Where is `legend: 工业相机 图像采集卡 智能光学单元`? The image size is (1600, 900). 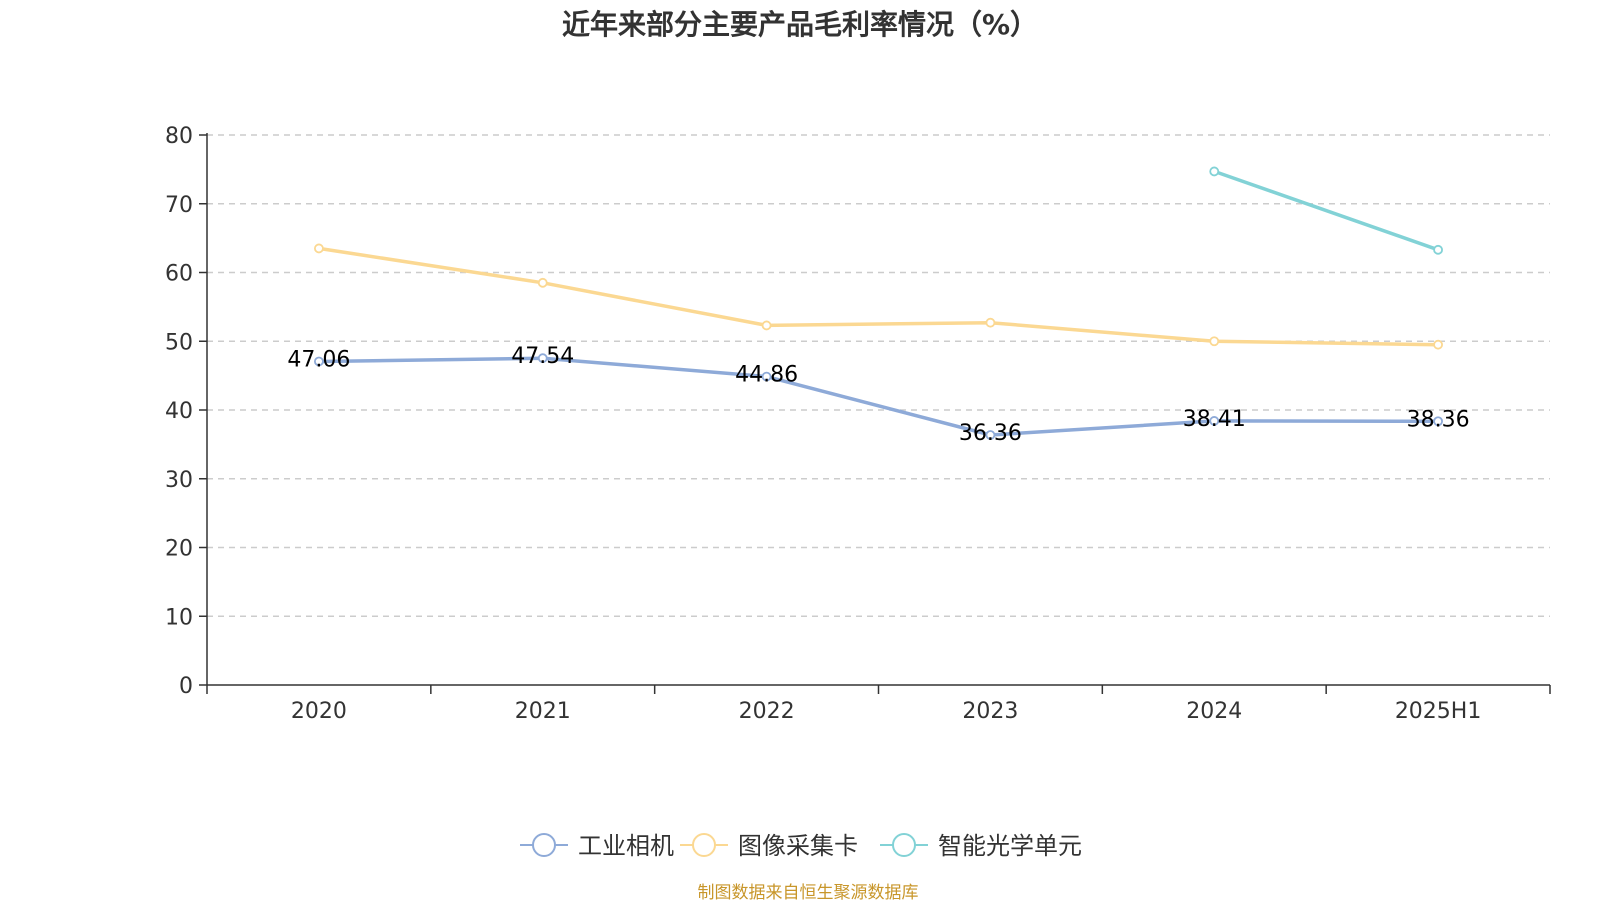 legend: 工业相机 图像采集卡 智能光学单元 is located at coordinates (801, 846).